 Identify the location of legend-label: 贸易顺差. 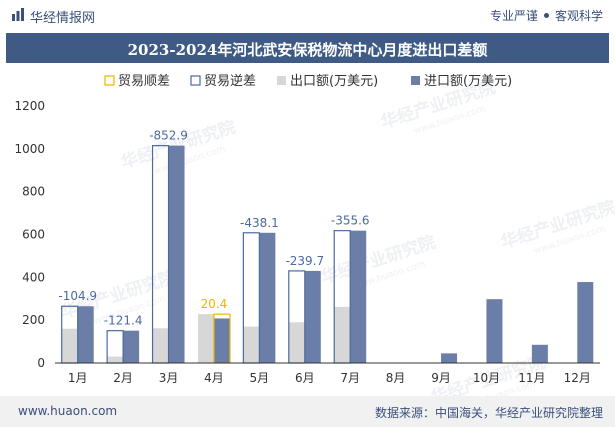
(144, 81).